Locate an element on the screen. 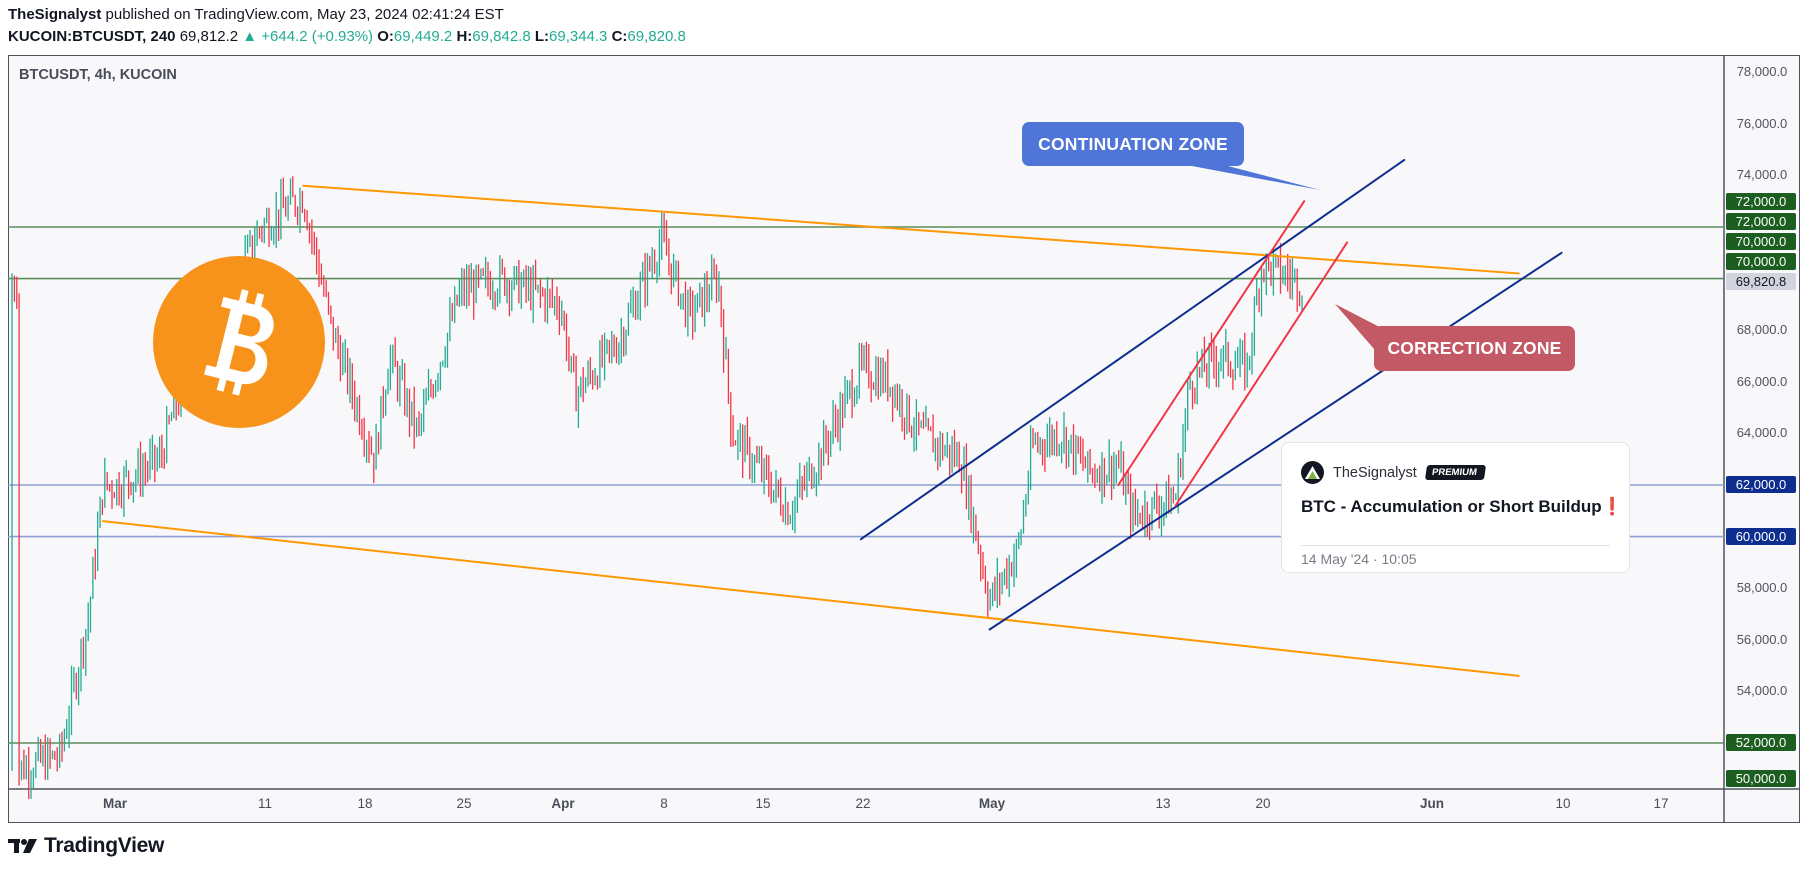  idea-title-text: BTC - Accumulation or Short Buildup is located at coordinates (1451, 506).